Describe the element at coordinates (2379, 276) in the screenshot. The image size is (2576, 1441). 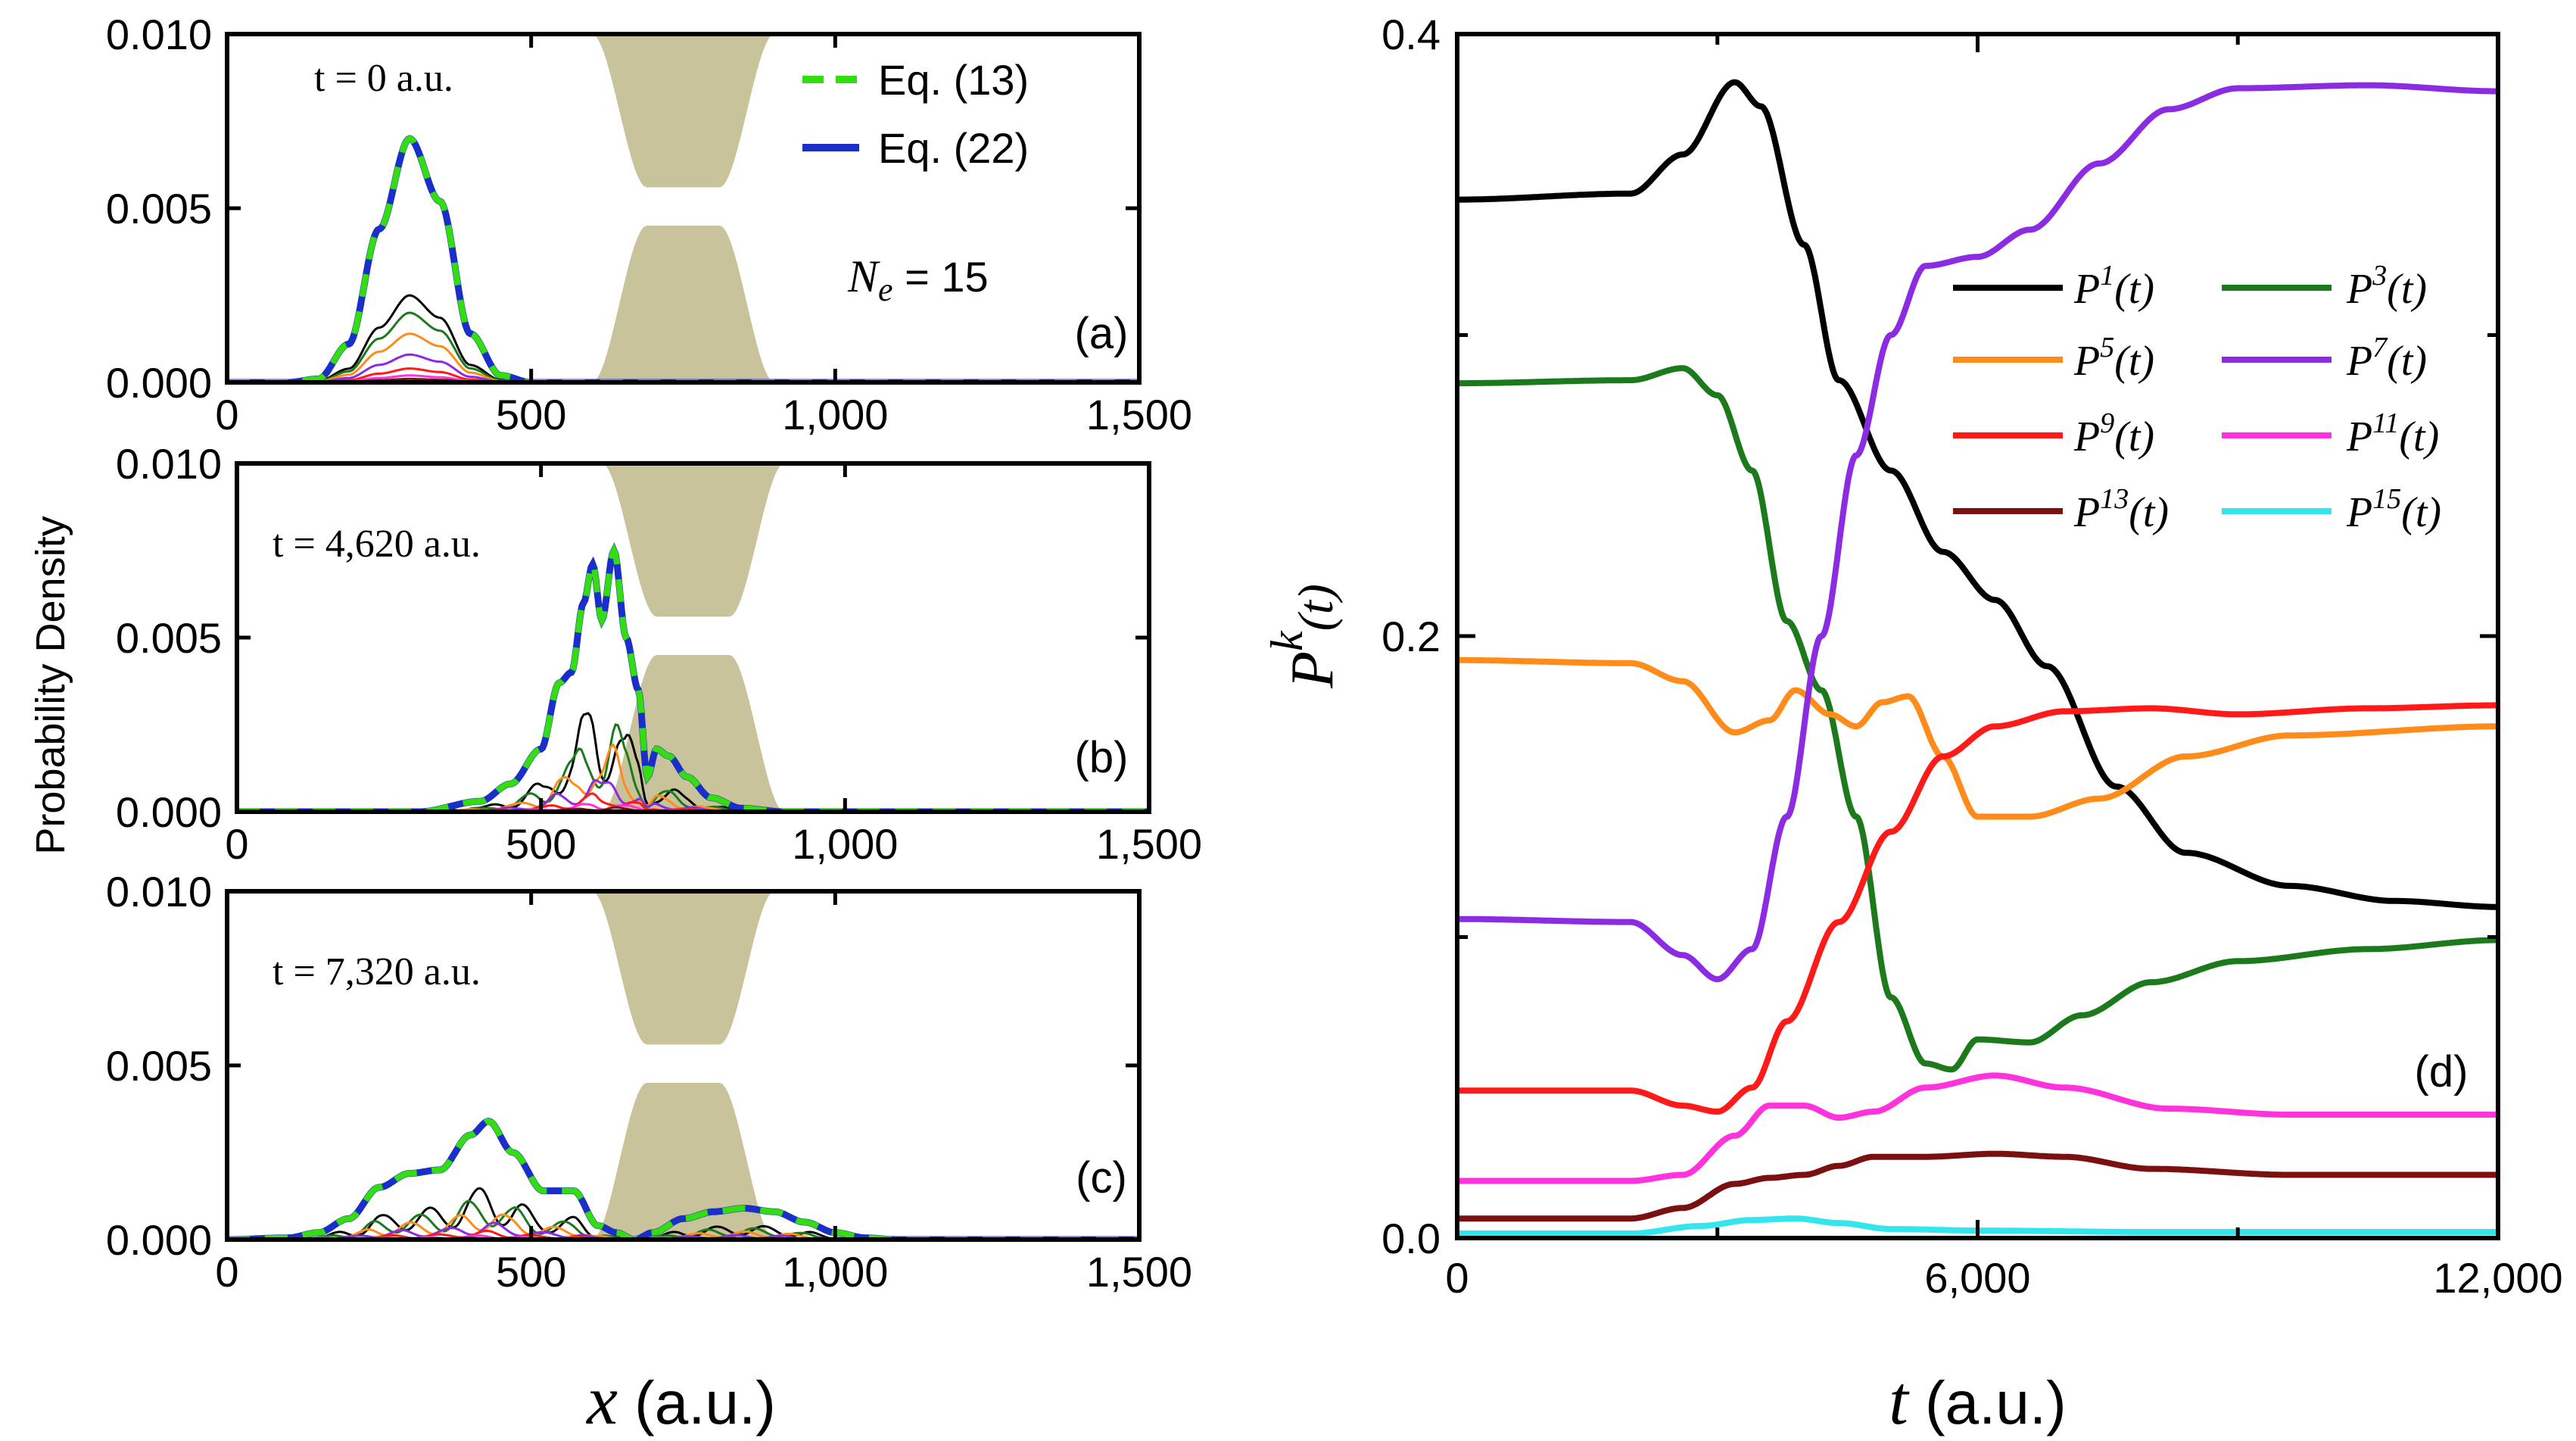
I see `legend-sup: 3` at that location.